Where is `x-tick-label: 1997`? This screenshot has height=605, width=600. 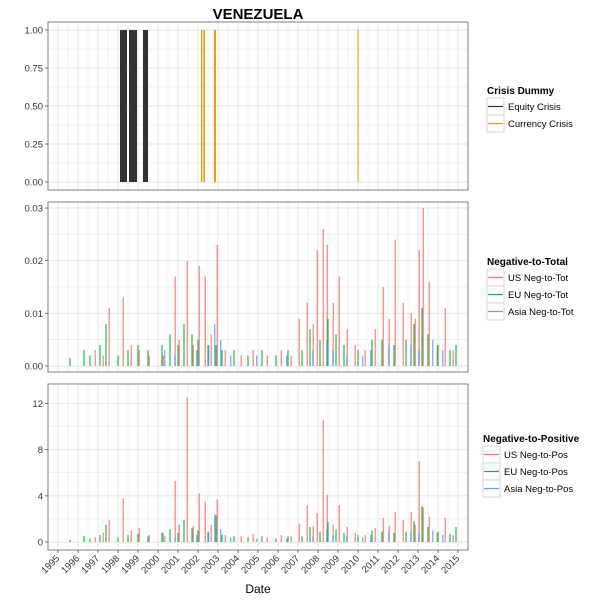 x-tick-label: 1997 is located at coordinates (90, 564).